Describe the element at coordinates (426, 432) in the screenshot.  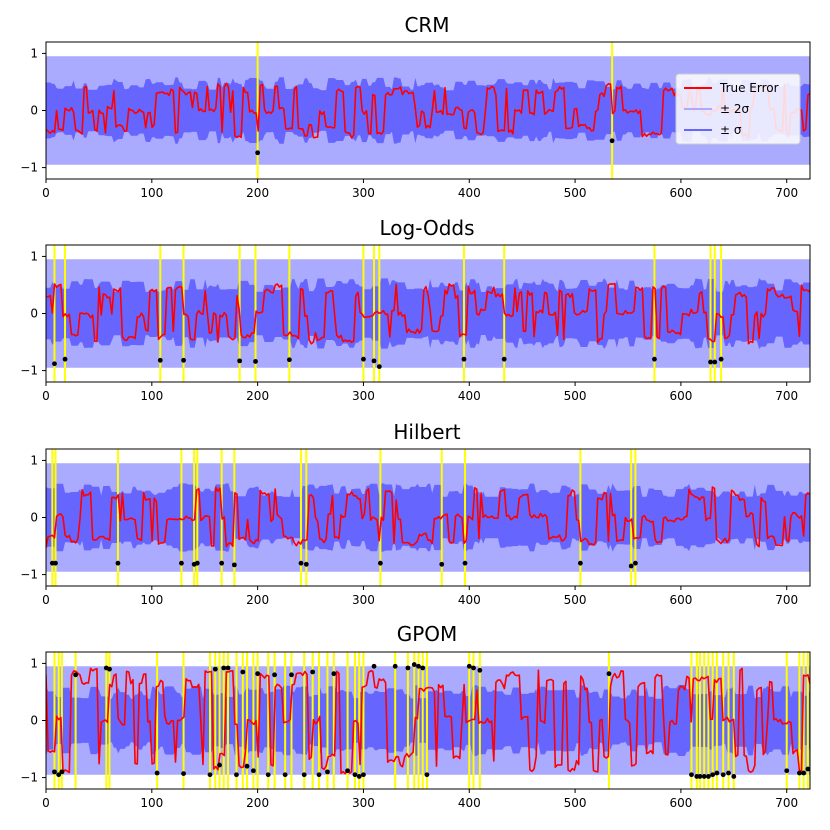
I see `chart-title-hilbert: Hilbert` at that location.